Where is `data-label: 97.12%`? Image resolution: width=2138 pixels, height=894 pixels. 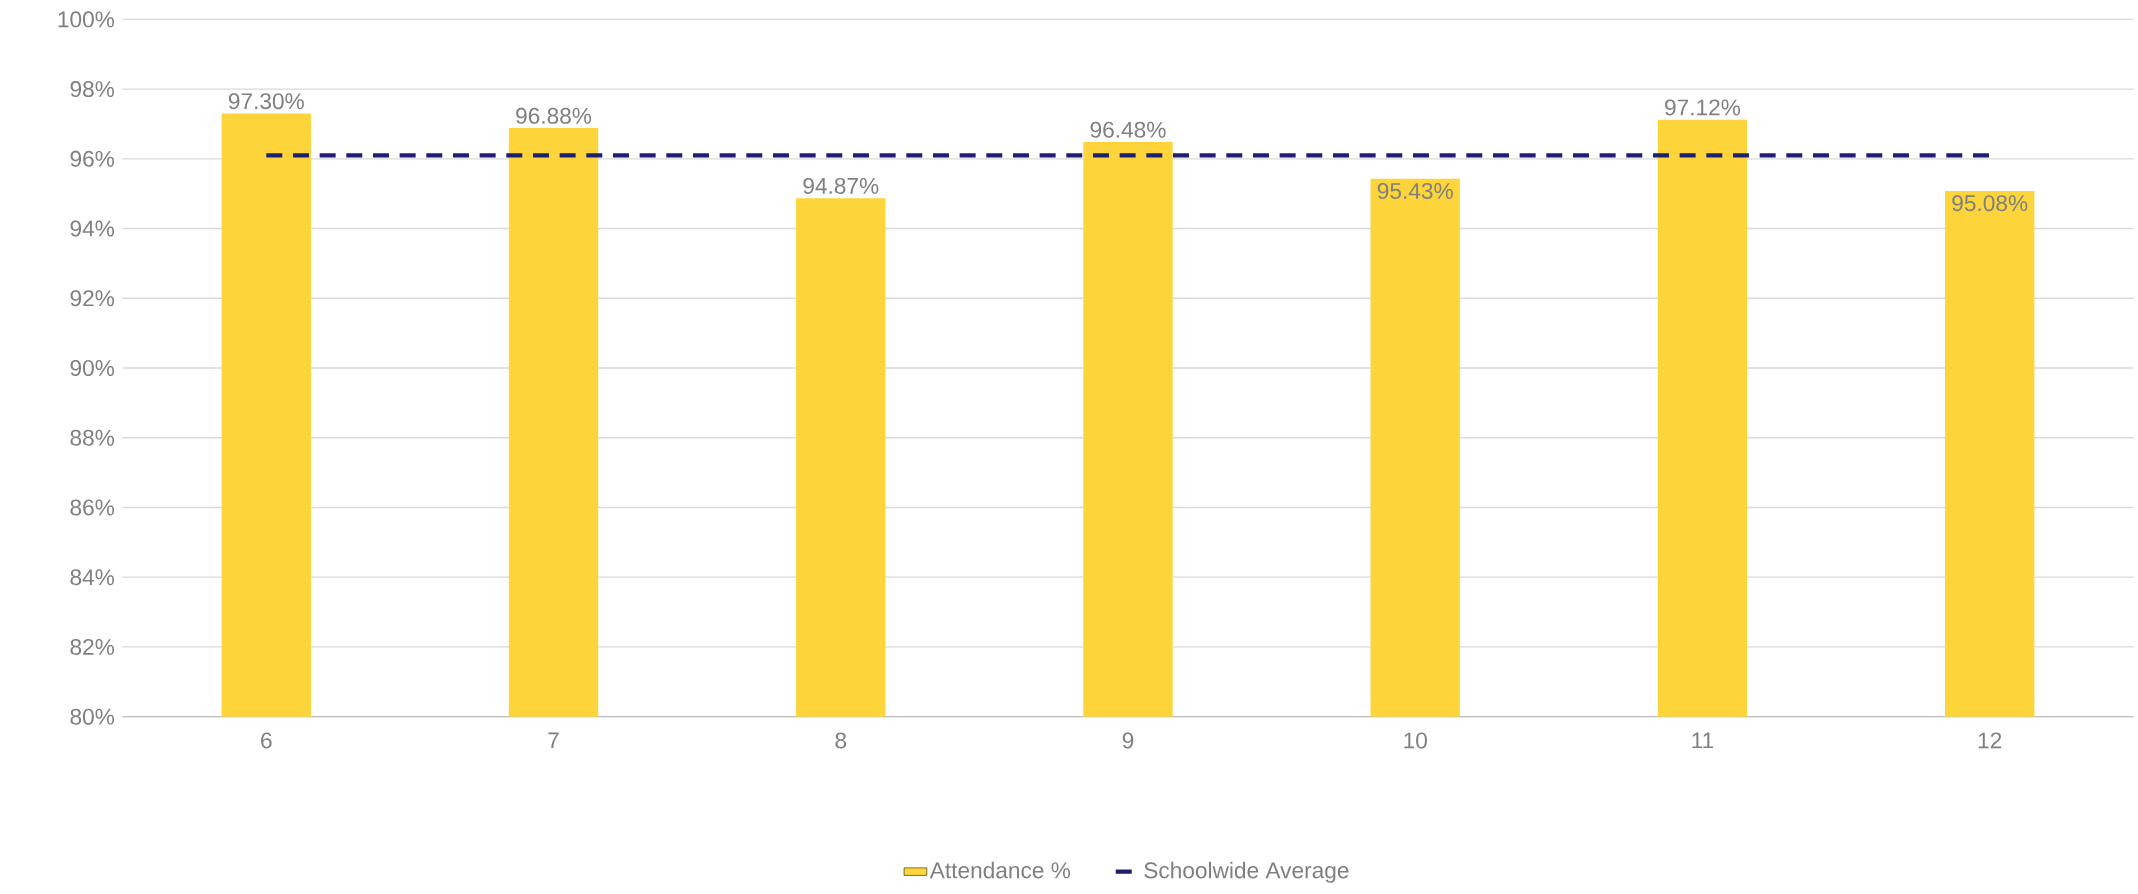
data-label: 97.12% is located at coordinates (1703, 107).